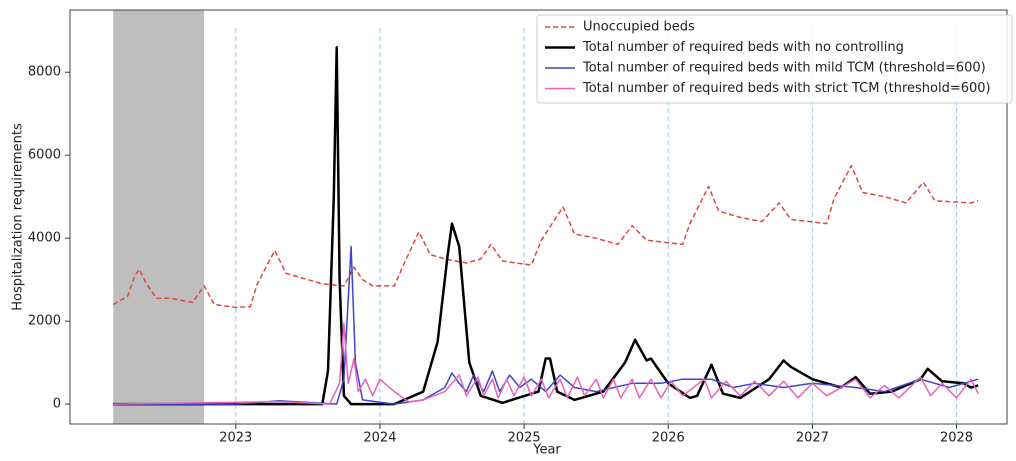  Describe the element at coordinates (159, 217) in the screenshot. I see `shaded-span` at that location.